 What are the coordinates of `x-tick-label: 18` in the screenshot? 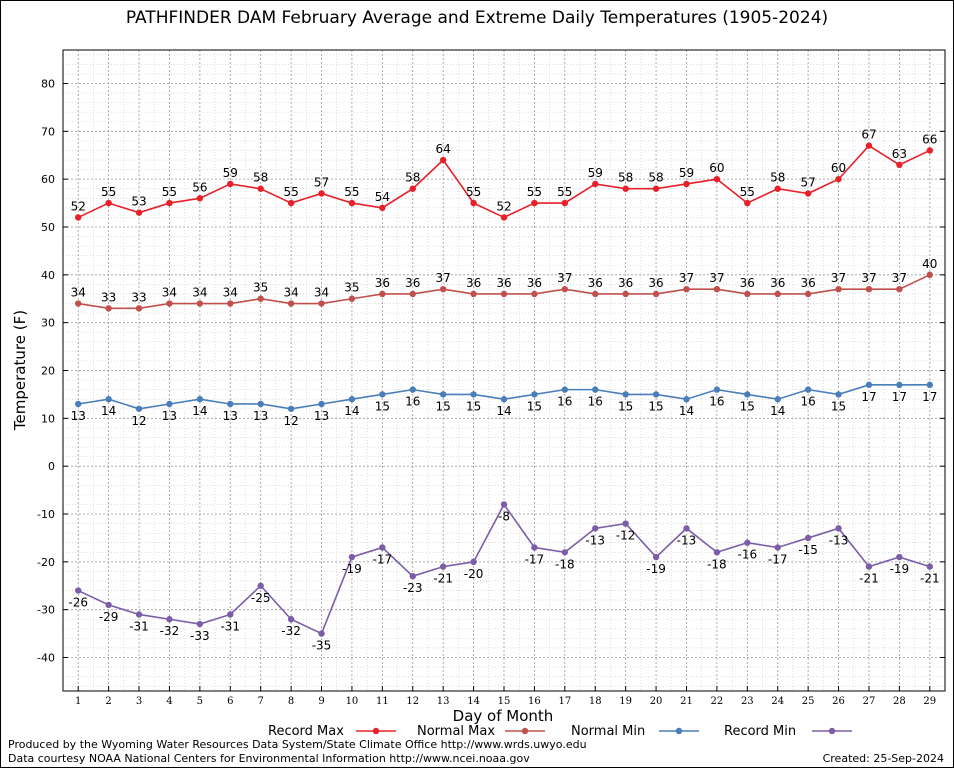 It's located at (595, 701).